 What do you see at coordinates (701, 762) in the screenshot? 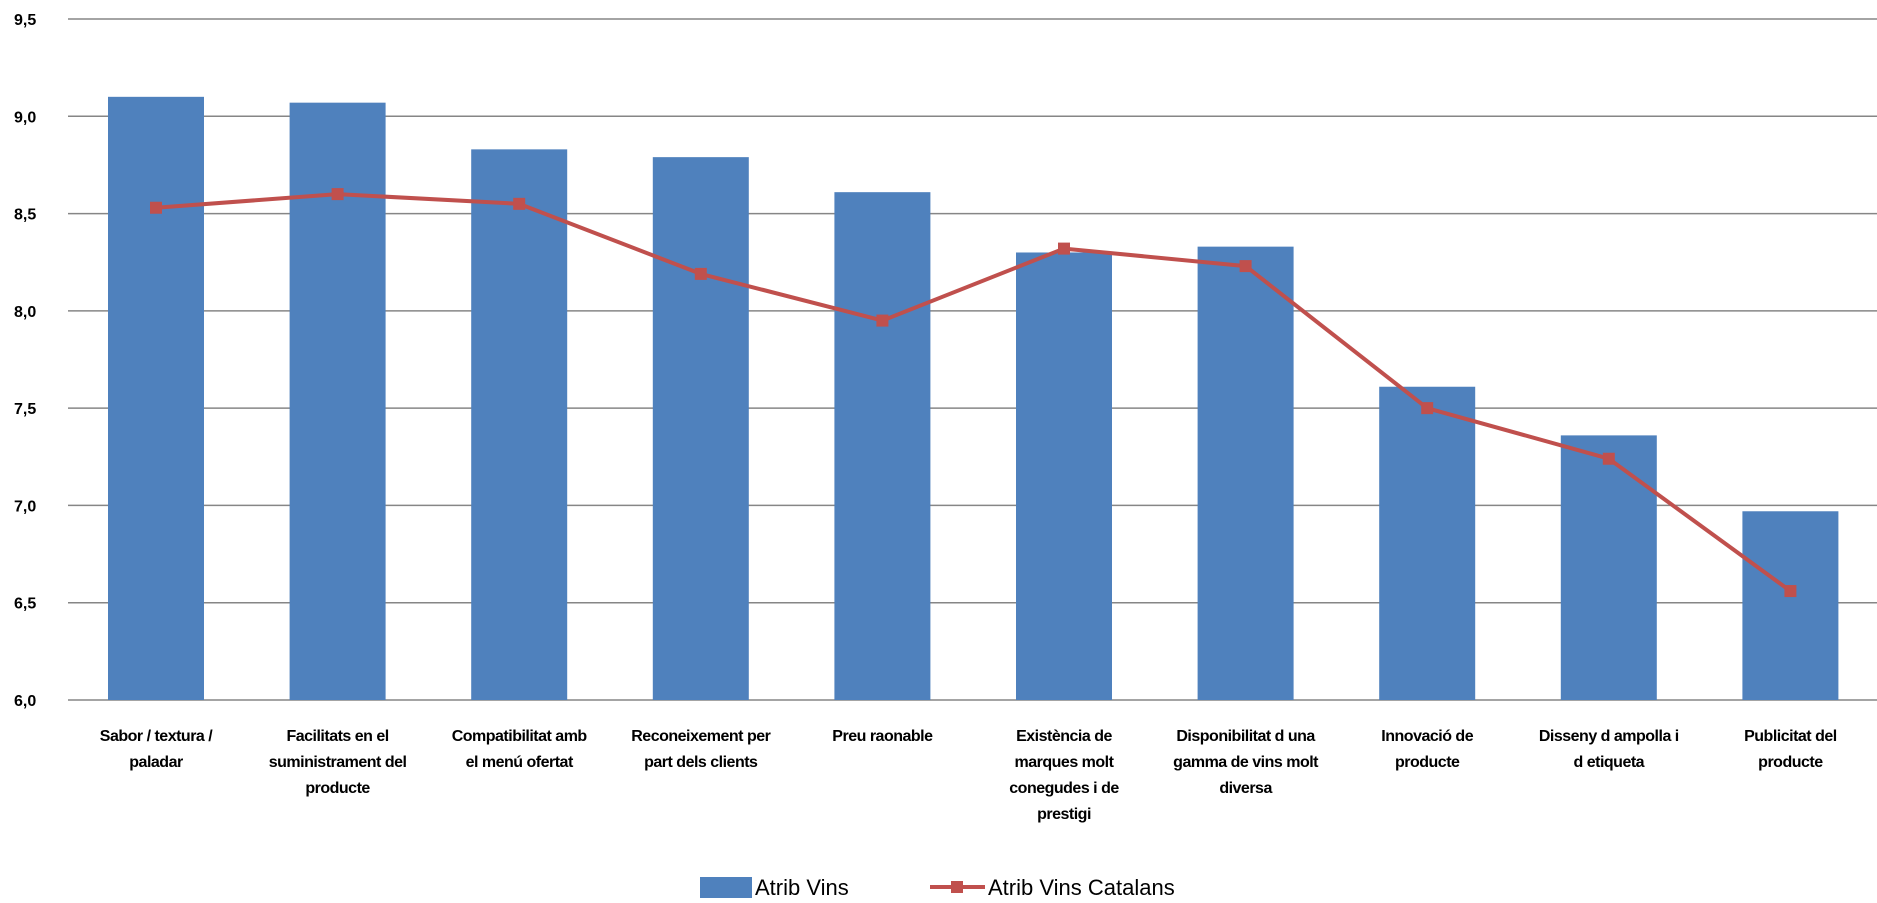
I see `x-tick-label: part dels clients` at bounding box center [701, 762].